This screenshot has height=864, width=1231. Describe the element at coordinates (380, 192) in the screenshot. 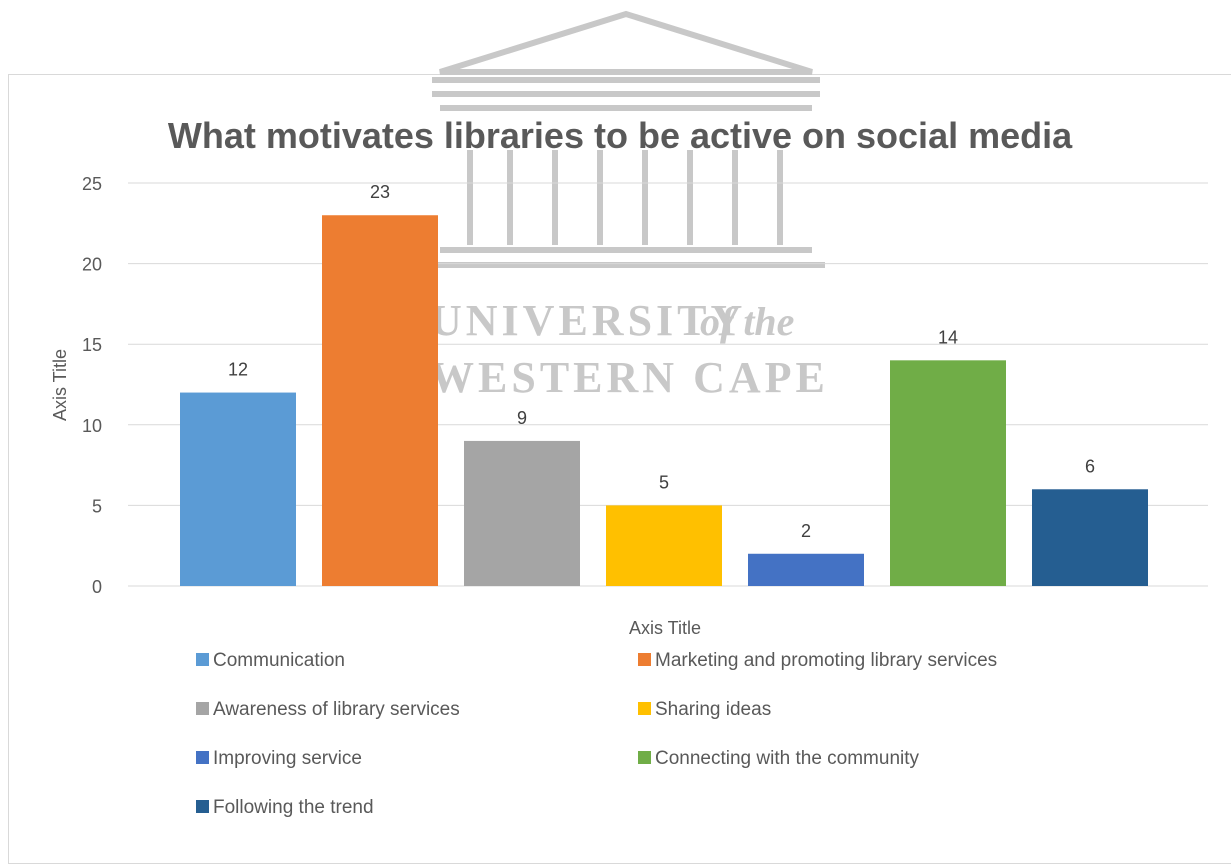

I see `data-label-1: 23` at that location.